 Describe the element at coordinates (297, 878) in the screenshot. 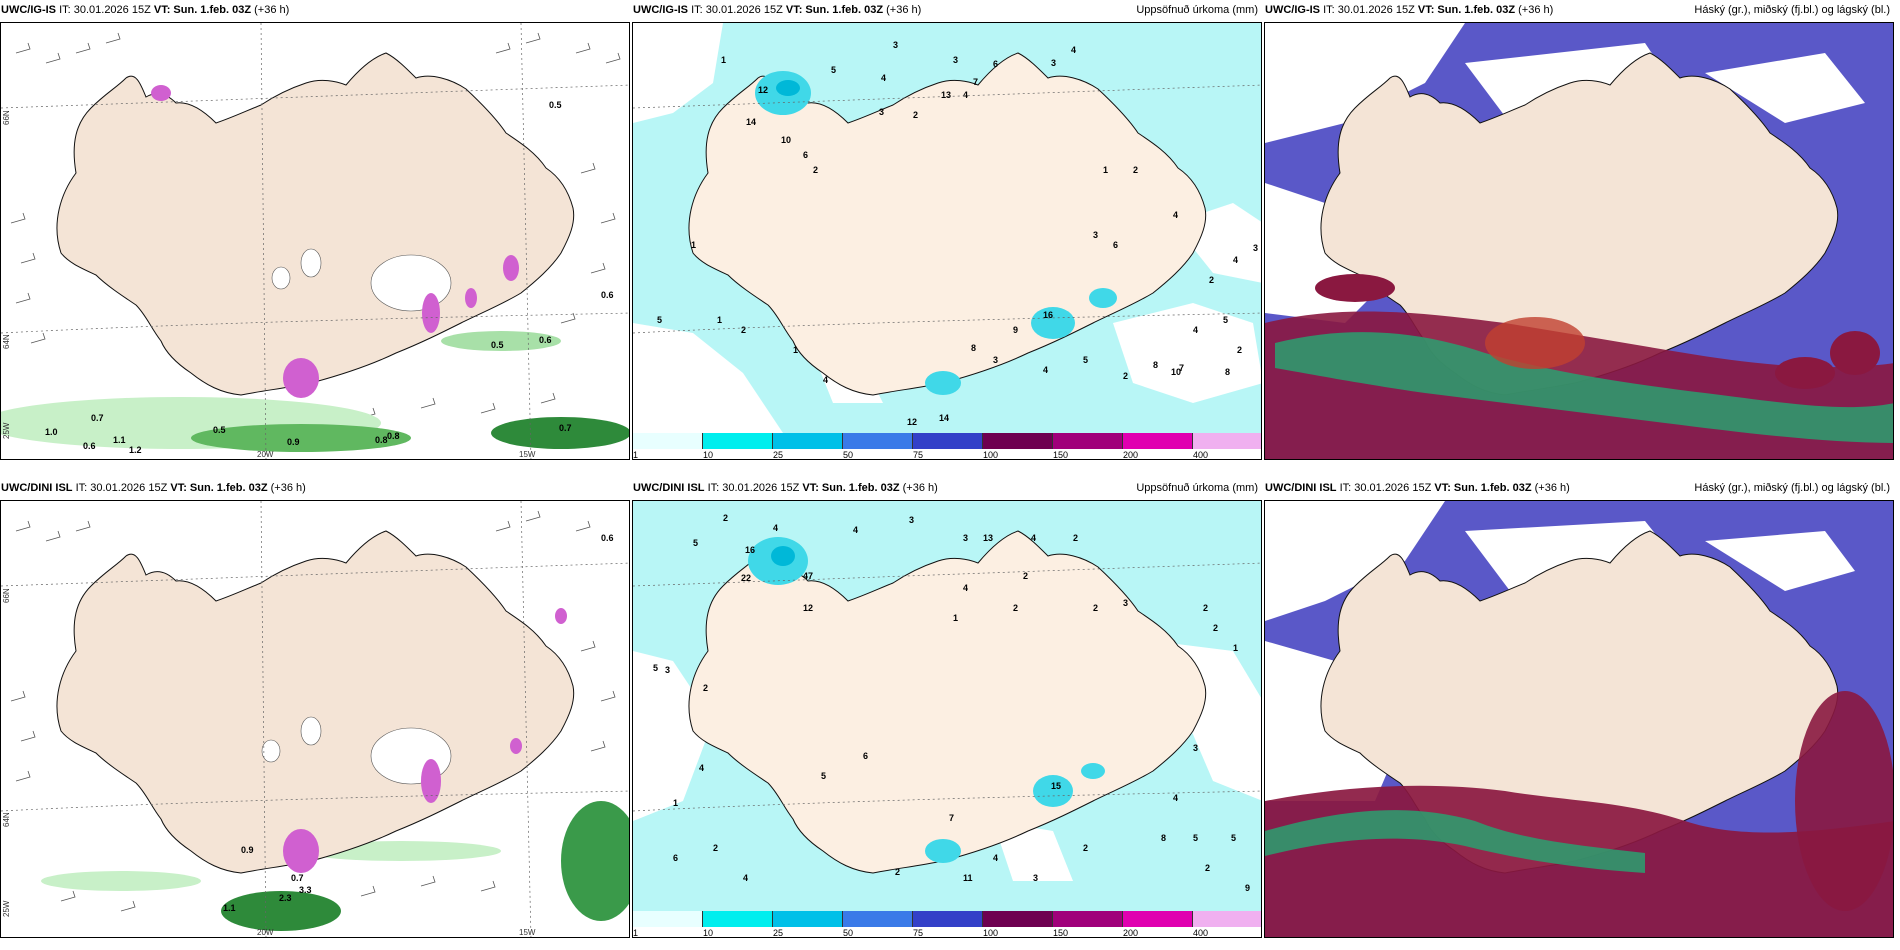

I see `value-label: 0.7` at that location.